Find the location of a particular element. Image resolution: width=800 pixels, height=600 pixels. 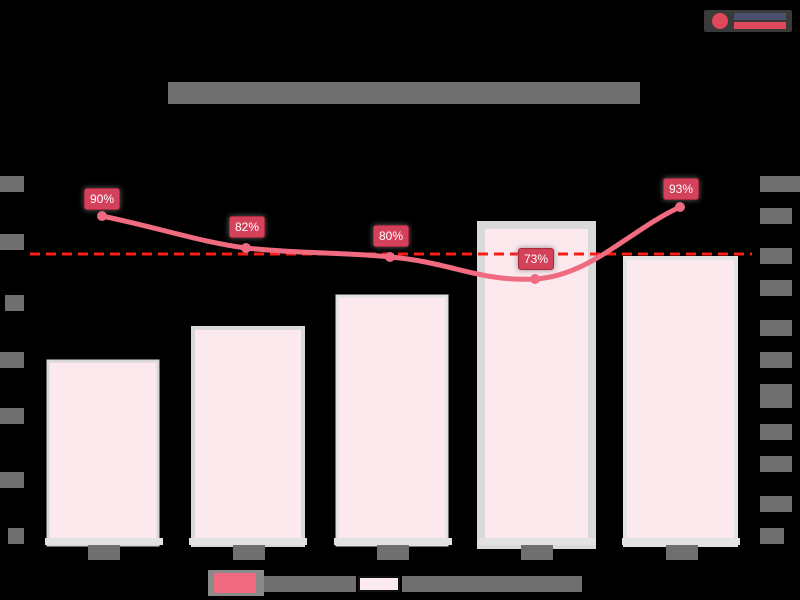

legend-swatch-bar is located at coordinates (379, 584).